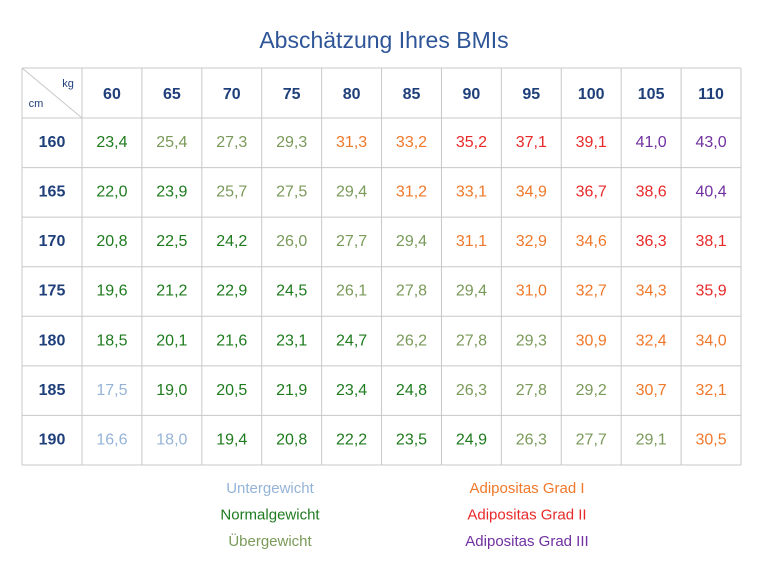 Image resolution: width=768 pixels, height=575 pixels. Describe the element at coordinates (351, 340) in the screenshot. I see `bmi-cell: 24,7` at that location.